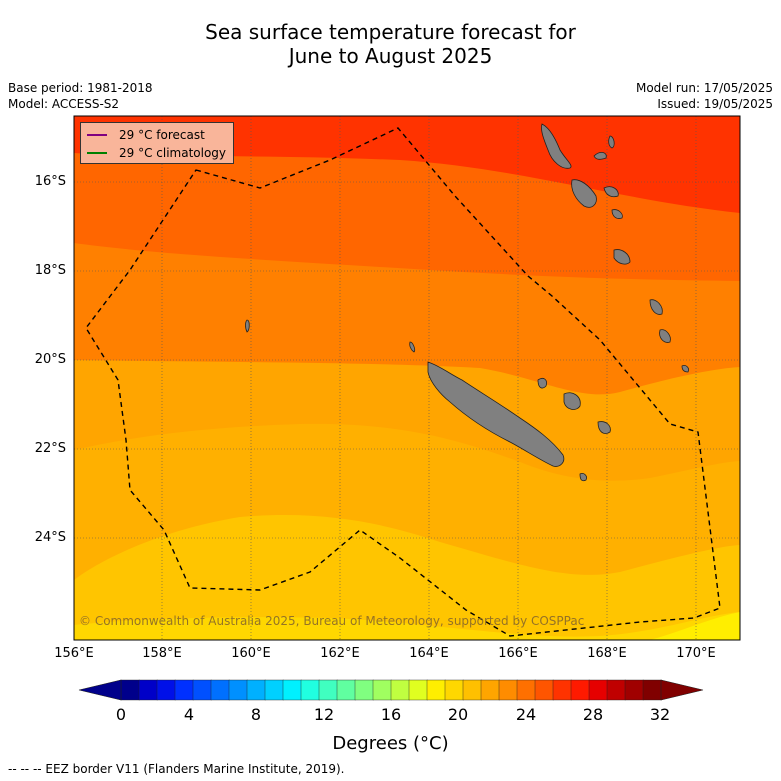 The width and height of the screenshot is (781, 781). I want to click on colorbar-tick-4: 4, so click(189, 714).